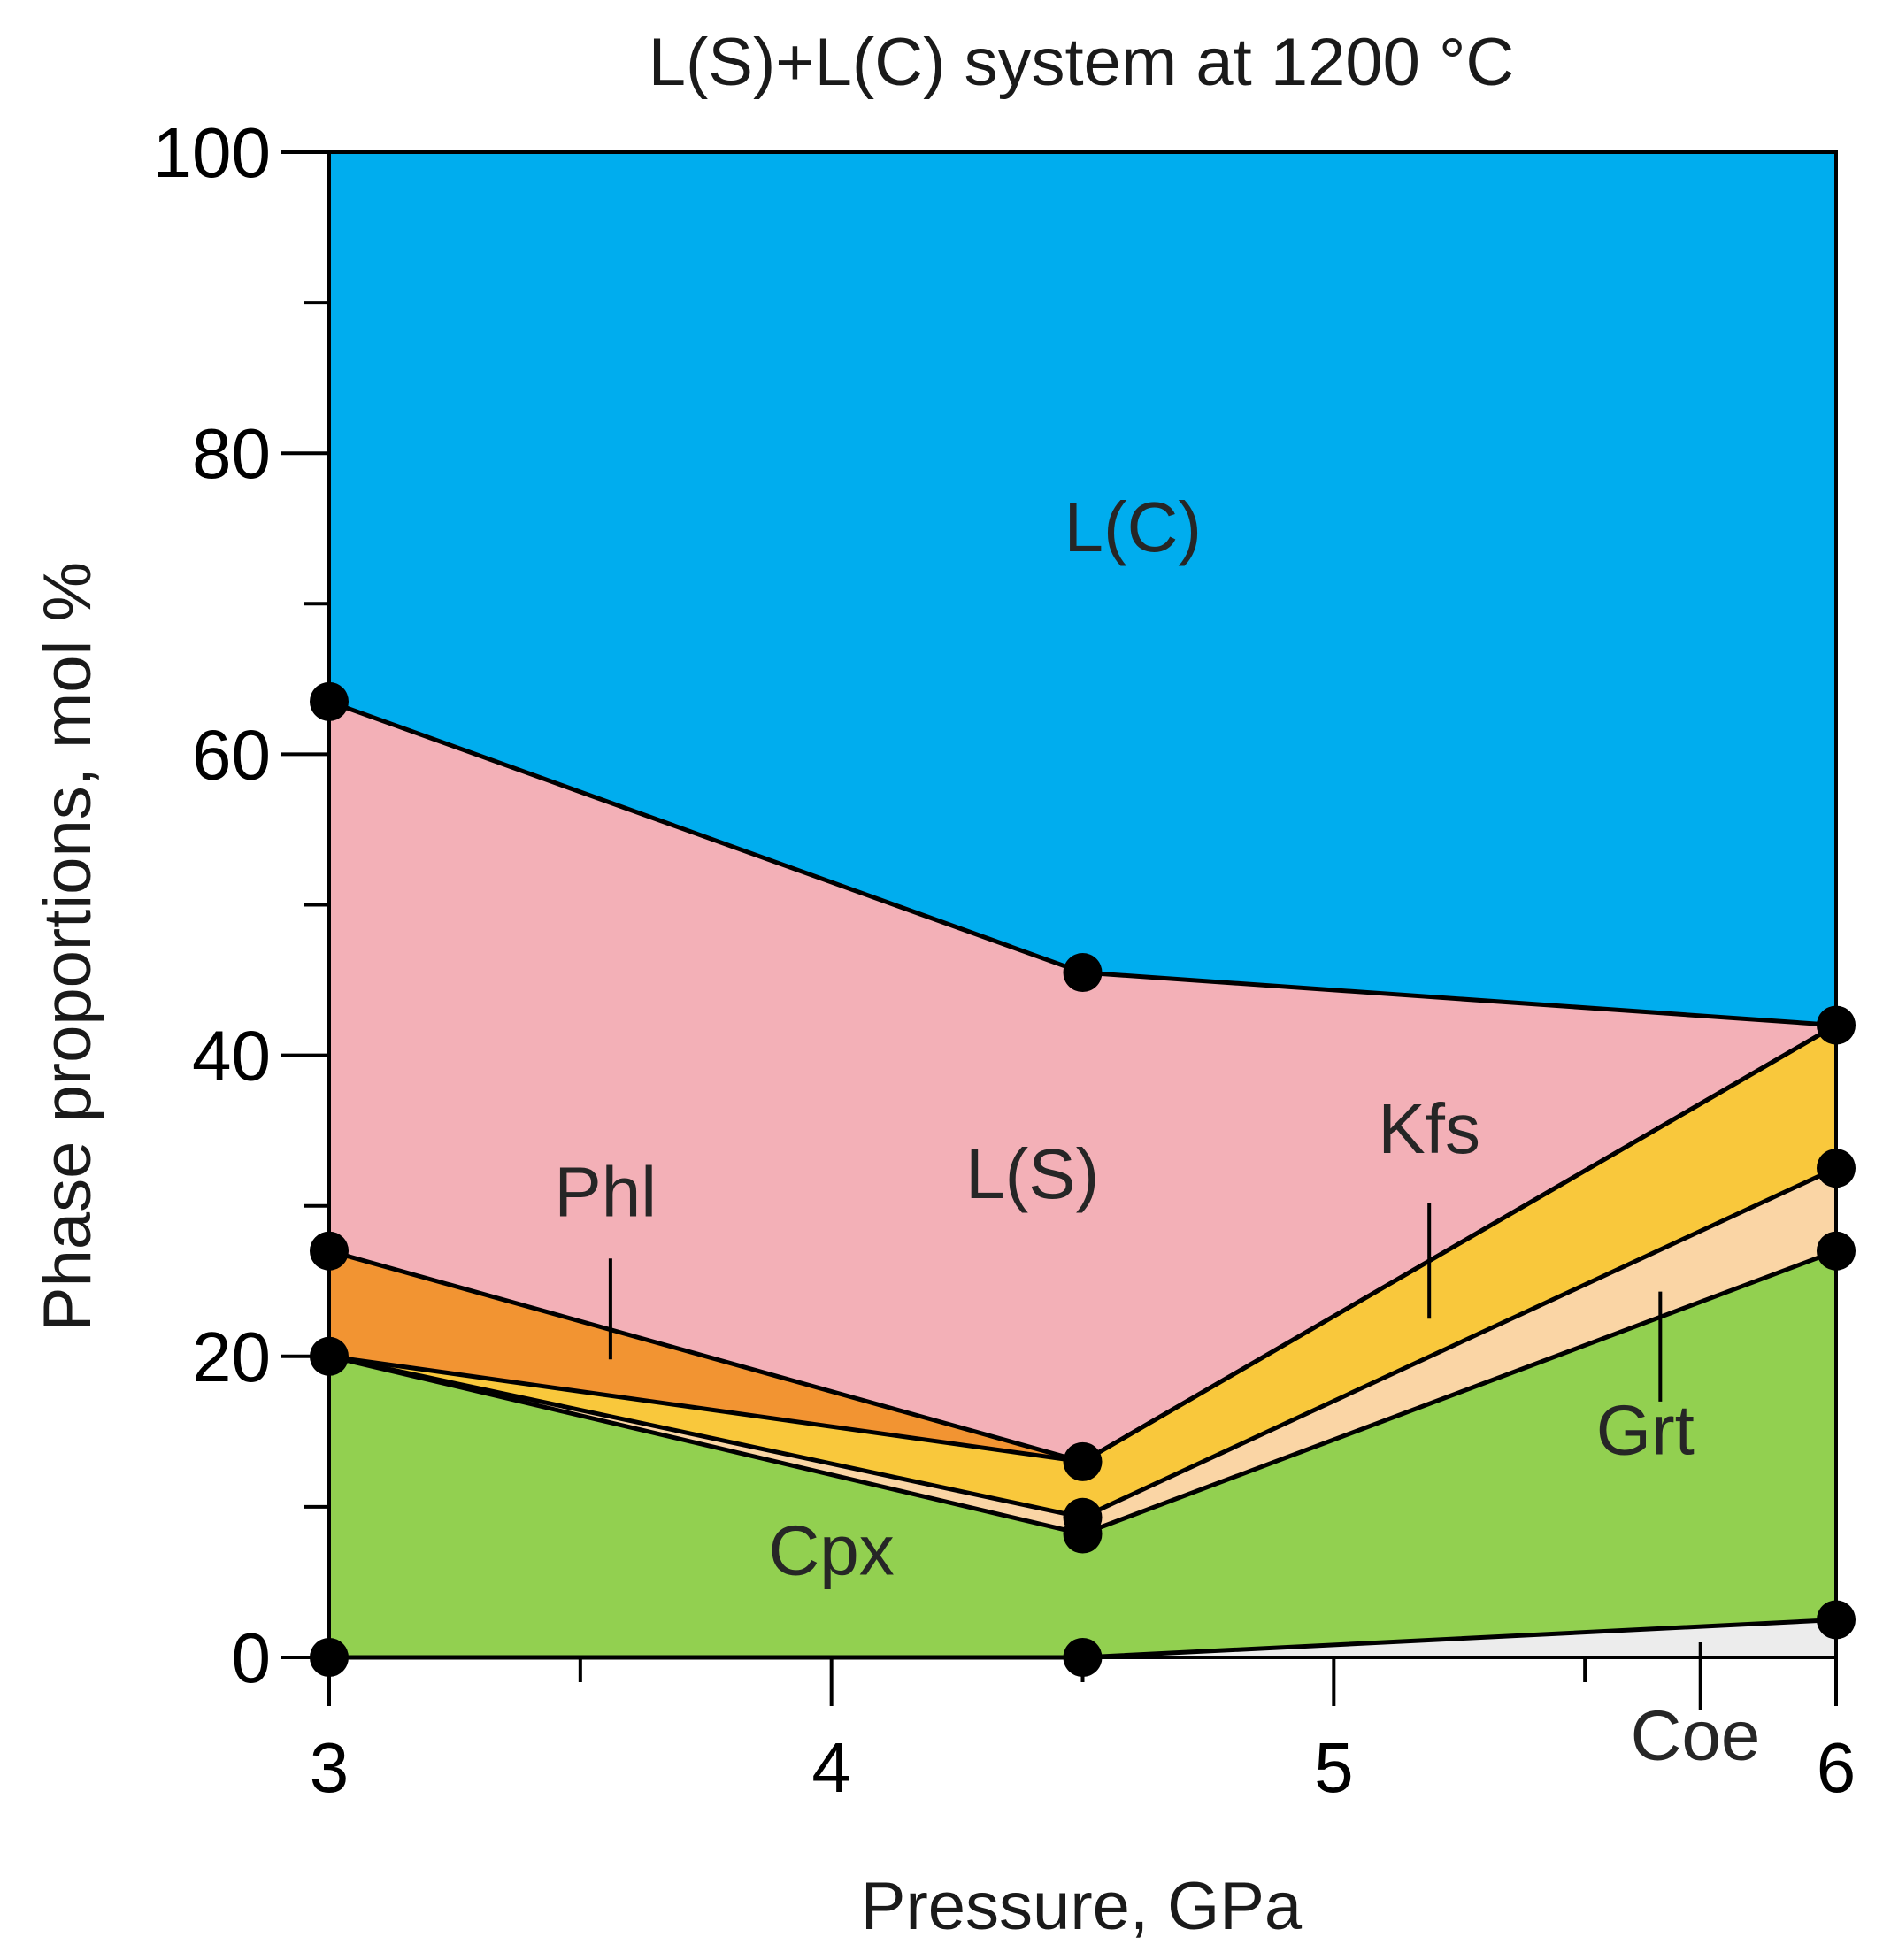 This screenshot has height=1960, width=1883. What do you see at coordinates (252, 1657) in the screenshot?
I see `y-tick-label: 0` at bounding box center [252, 1657].